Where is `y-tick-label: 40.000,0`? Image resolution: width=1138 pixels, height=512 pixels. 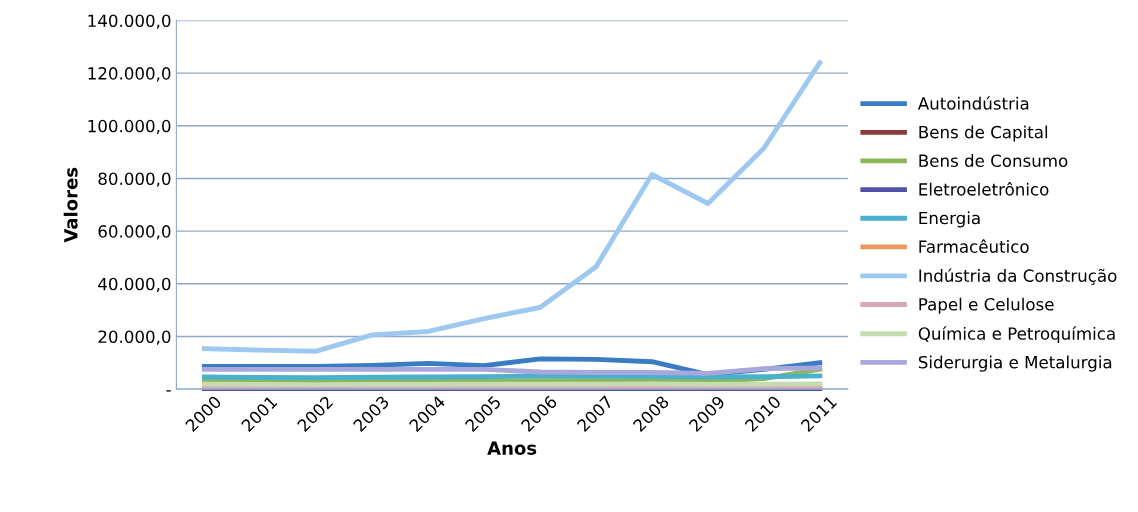
y-tick-label: 40.000,0 is located at coordinates (134, 285).